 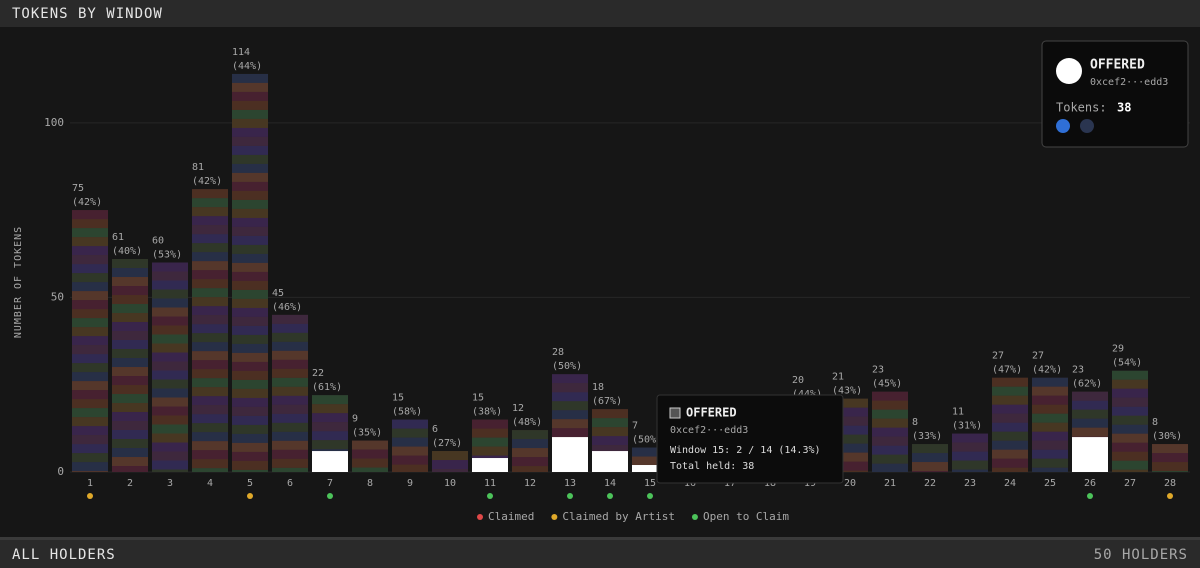 I want to click on offered-segment, so click(x=570, y=454).